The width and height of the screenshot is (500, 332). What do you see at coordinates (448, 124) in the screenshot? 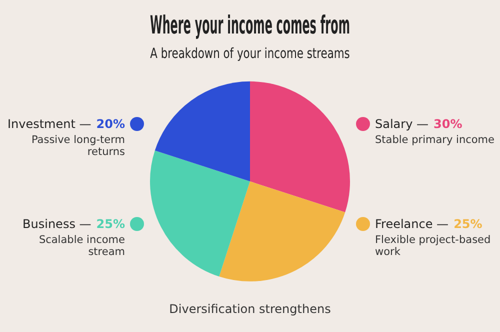
I see `data-label: 30%` at bounding box center [448, 124].